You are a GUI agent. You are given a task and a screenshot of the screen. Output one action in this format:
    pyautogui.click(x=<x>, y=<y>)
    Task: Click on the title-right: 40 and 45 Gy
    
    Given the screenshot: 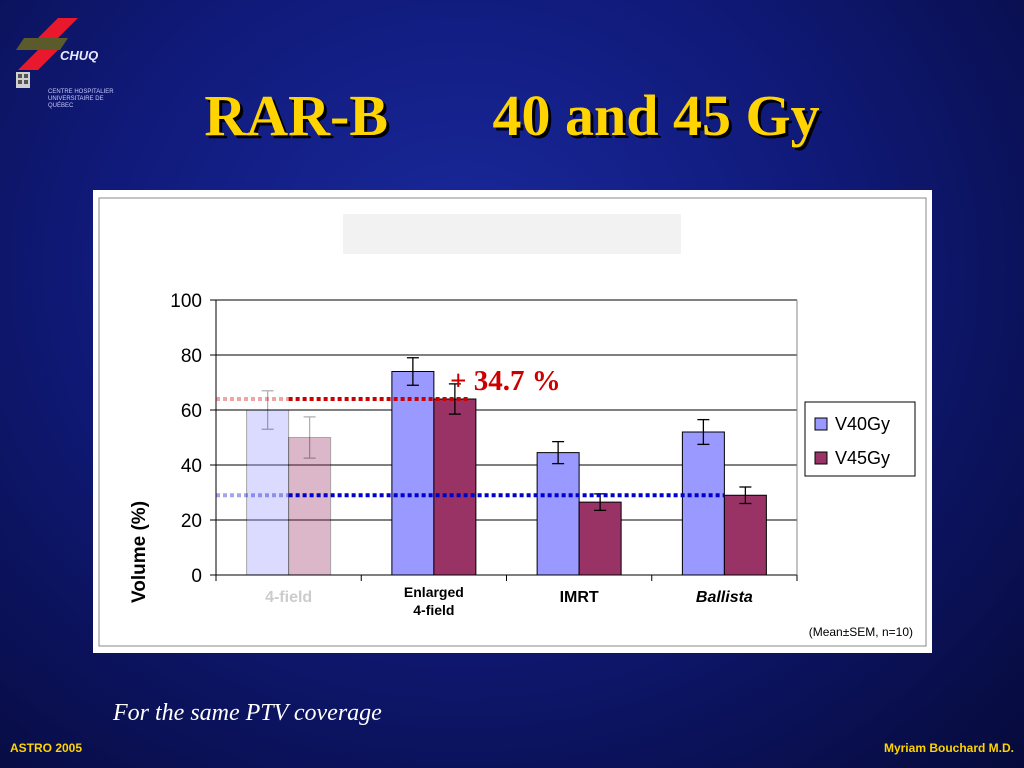 What is the action you would take?
    pyautogui.click(x=656, y=115)
    